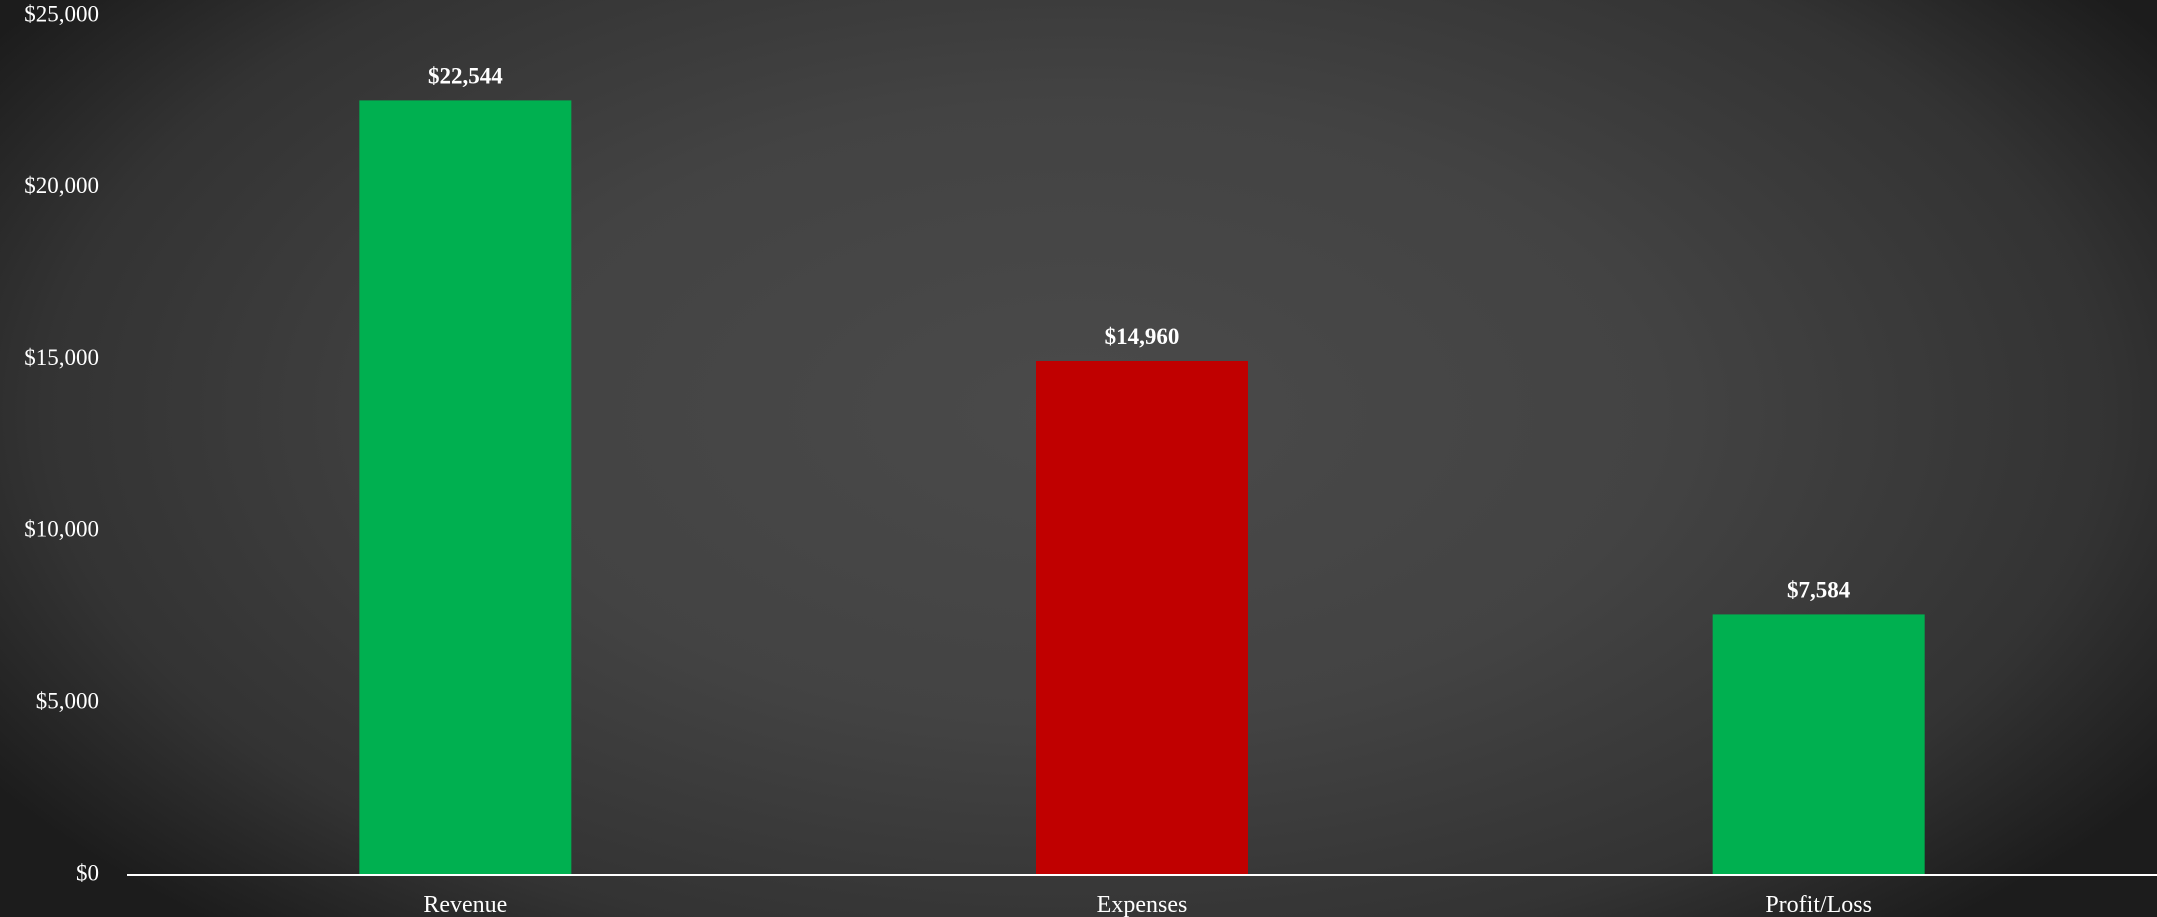  What do you see at coordinates (465, 487) in the screenshot?
I see `bar-revenue` at bounding box center [465, 487].